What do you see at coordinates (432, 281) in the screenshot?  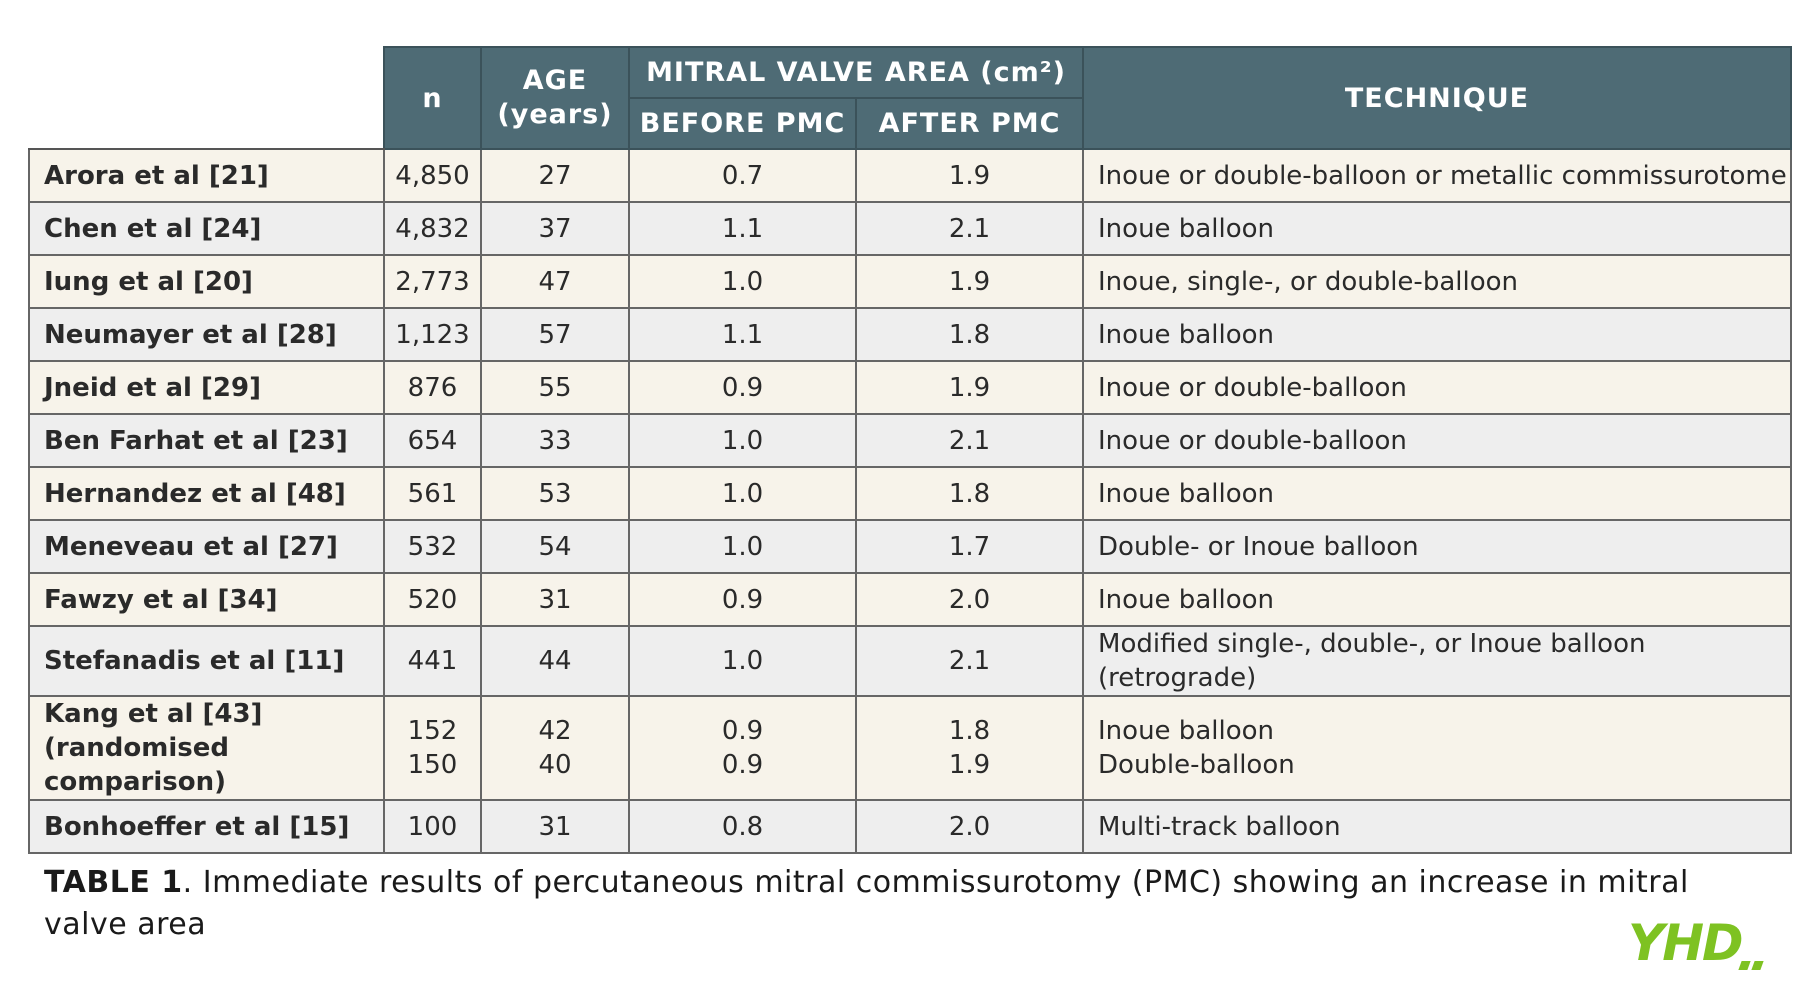 I see `cell-n-text: 2,773` at bounding box center [432, 281].